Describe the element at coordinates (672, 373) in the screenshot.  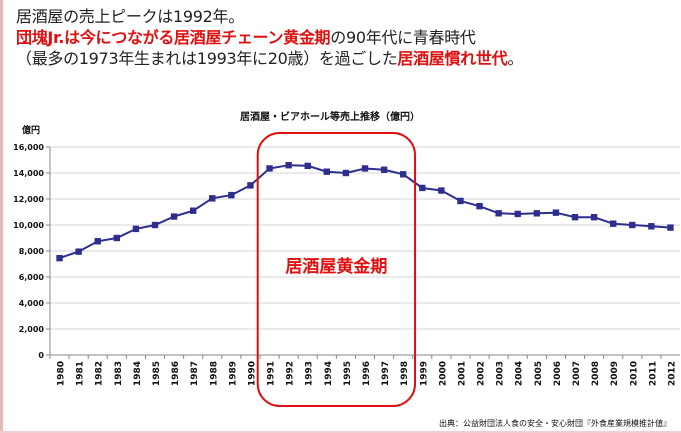
I see `x-tick-label: 2012` at that location.